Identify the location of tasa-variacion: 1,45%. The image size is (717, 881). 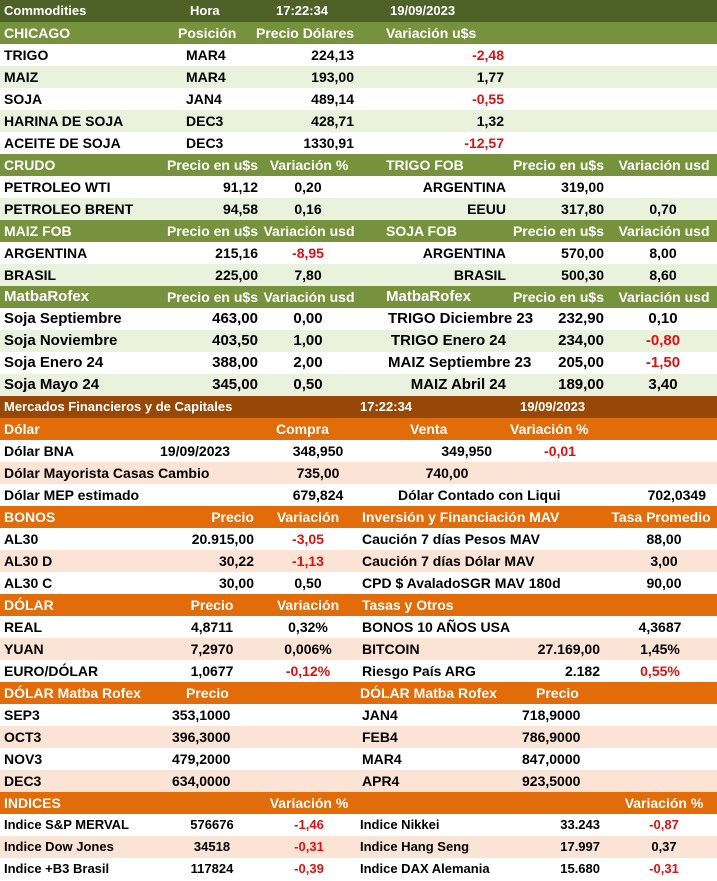
(660, 649).